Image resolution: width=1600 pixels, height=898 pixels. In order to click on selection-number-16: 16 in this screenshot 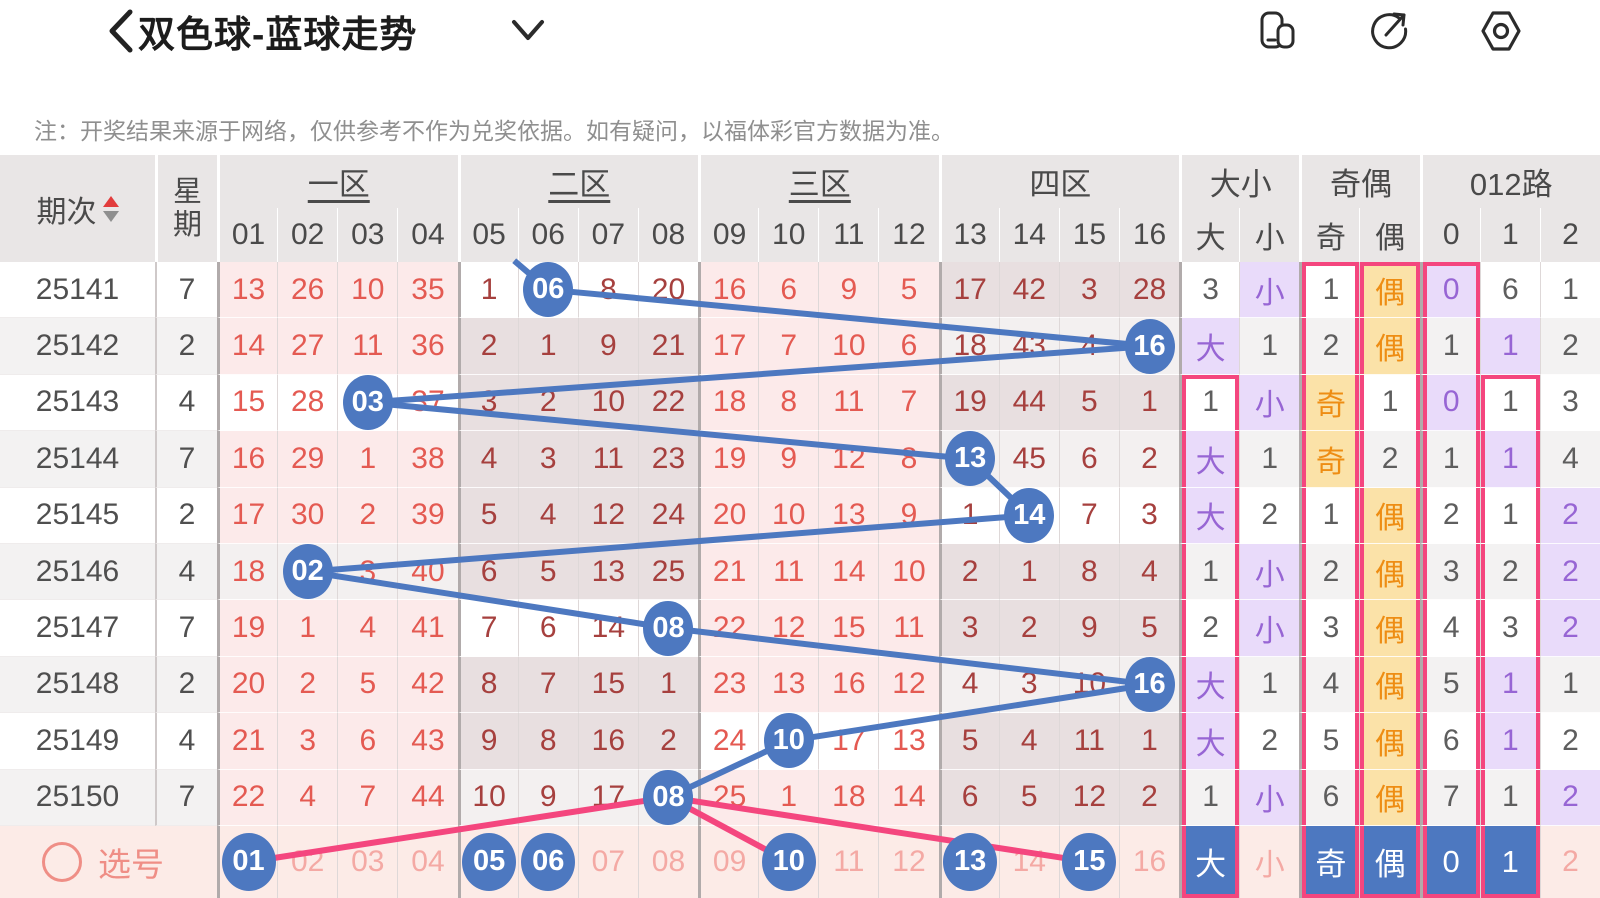, I will do `click(1149, 861)`.